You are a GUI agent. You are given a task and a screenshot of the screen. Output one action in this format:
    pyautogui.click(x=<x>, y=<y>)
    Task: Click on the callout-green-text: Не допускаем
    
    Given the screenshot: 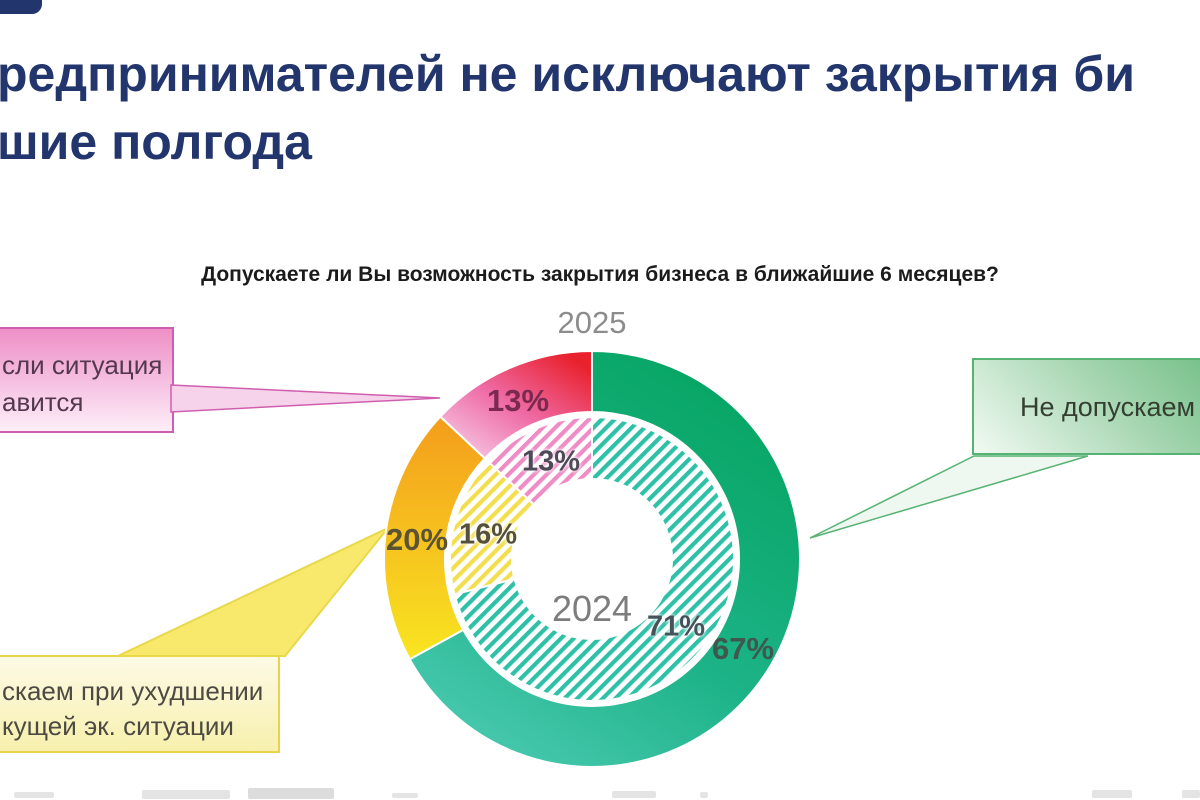 What is the action you would take?
    pyautogui.click(x=1108, y=407)
    